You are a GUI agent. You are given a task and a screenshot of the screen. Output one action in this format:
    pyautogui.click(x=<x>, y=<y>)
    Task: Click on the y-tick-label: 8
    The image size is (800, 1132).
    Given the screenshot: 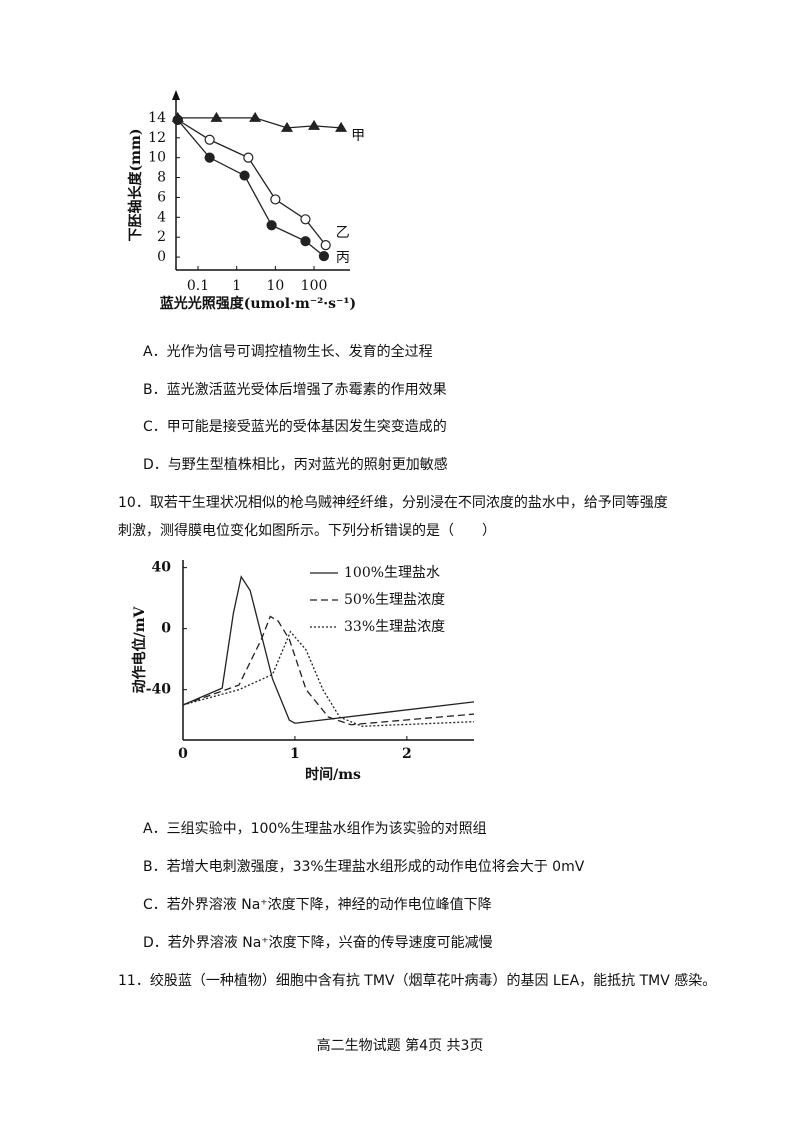 What is the action you would take?
    pyautogui.click(x=161, y=178)
    